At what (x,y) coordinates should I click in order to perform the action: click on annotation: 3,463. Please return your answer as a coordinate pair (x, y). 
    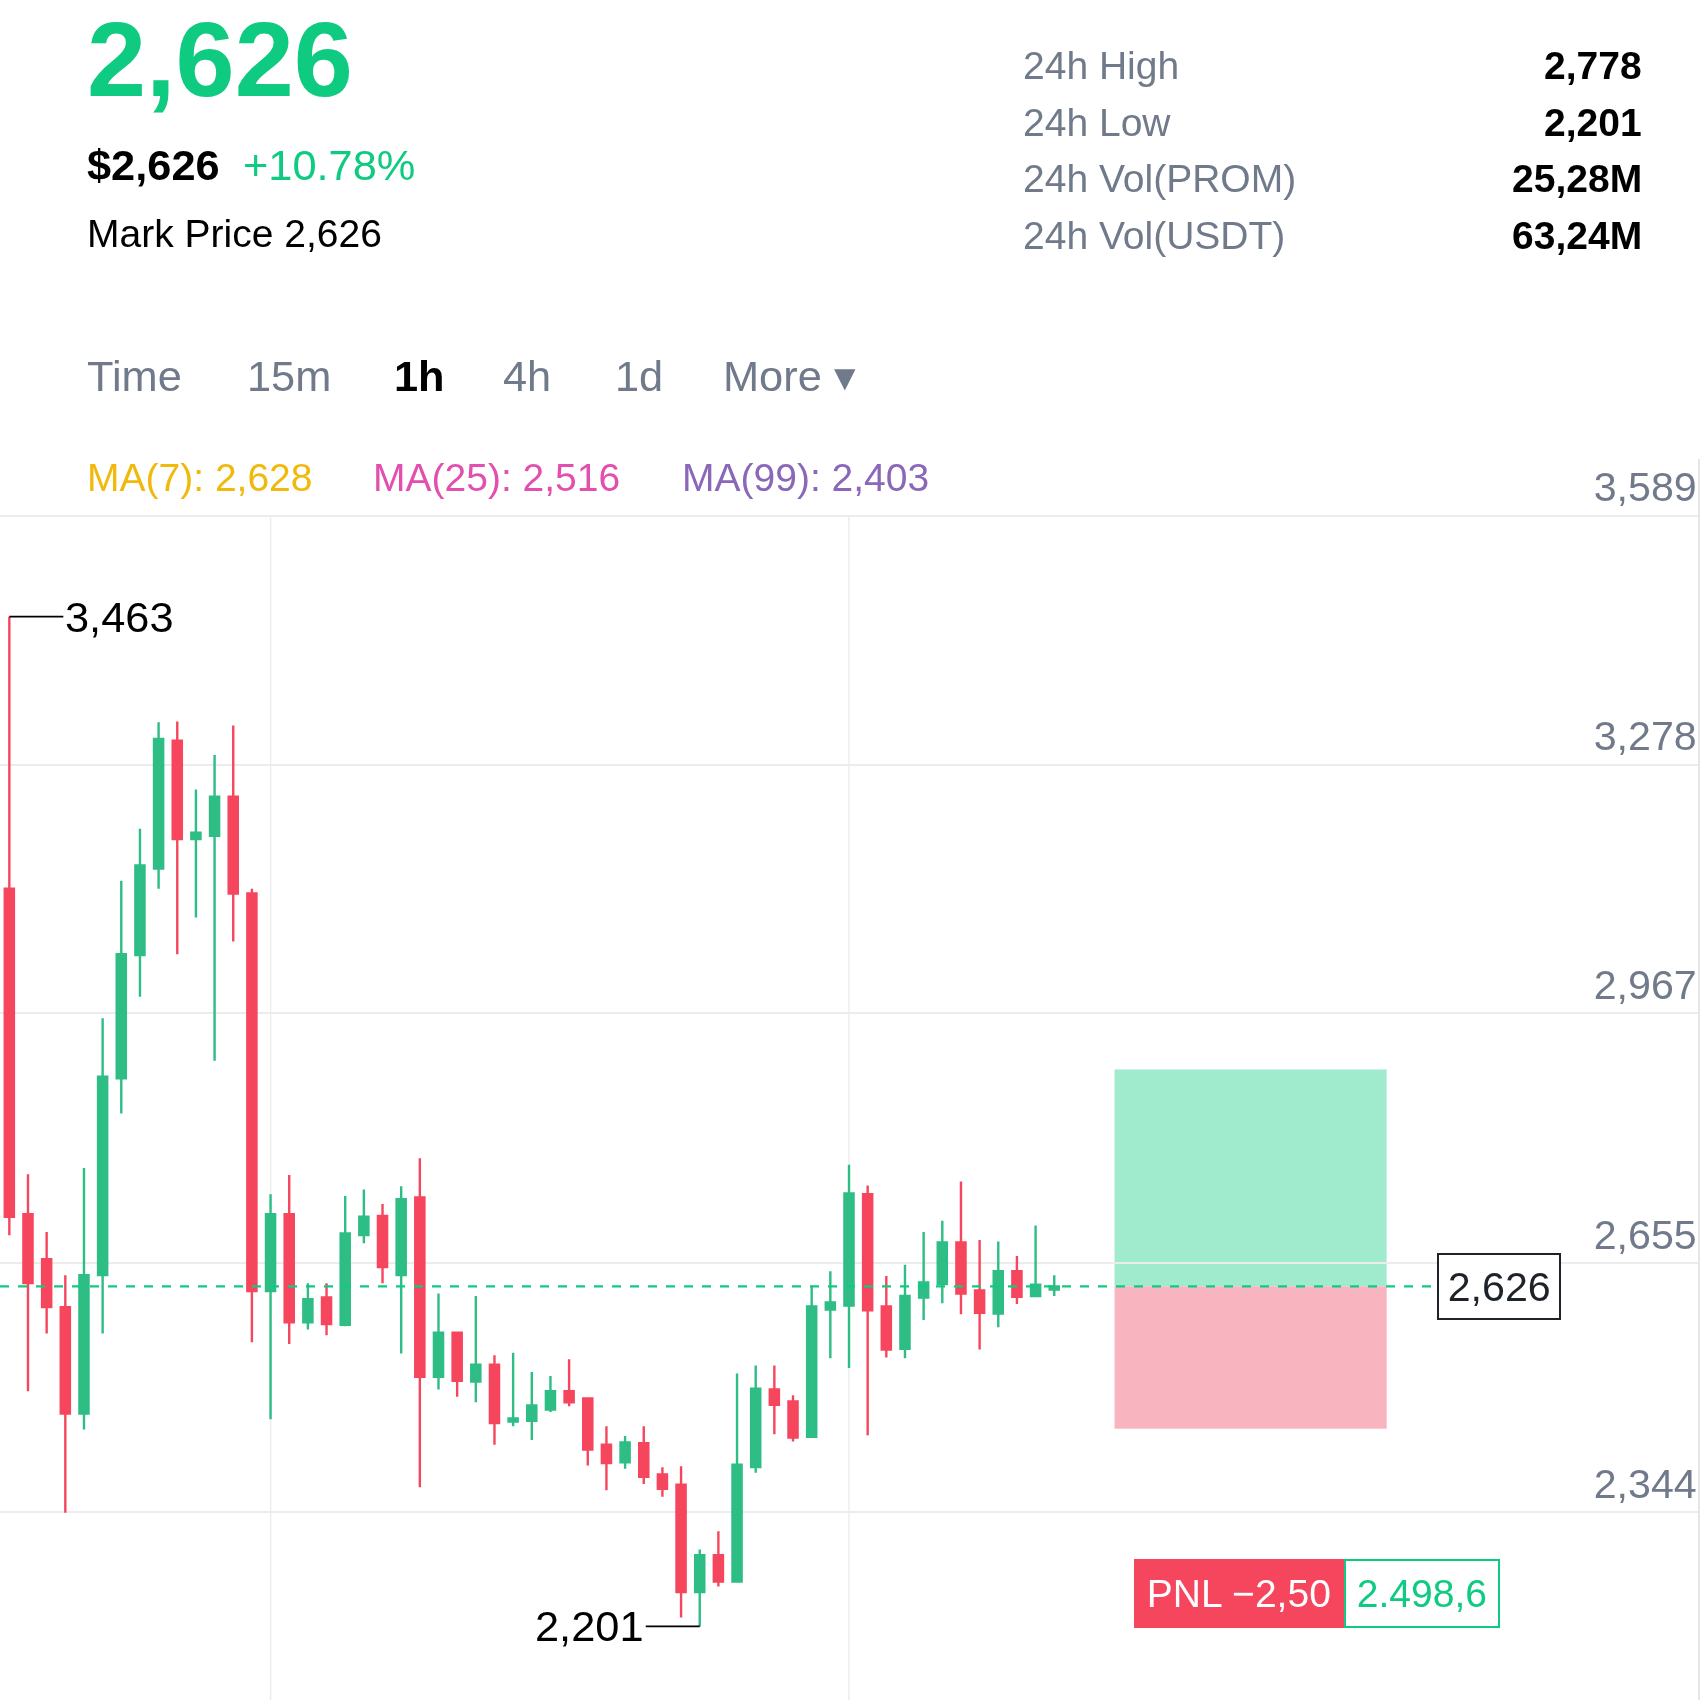
    Looking at the image, I should click on (119, 617).